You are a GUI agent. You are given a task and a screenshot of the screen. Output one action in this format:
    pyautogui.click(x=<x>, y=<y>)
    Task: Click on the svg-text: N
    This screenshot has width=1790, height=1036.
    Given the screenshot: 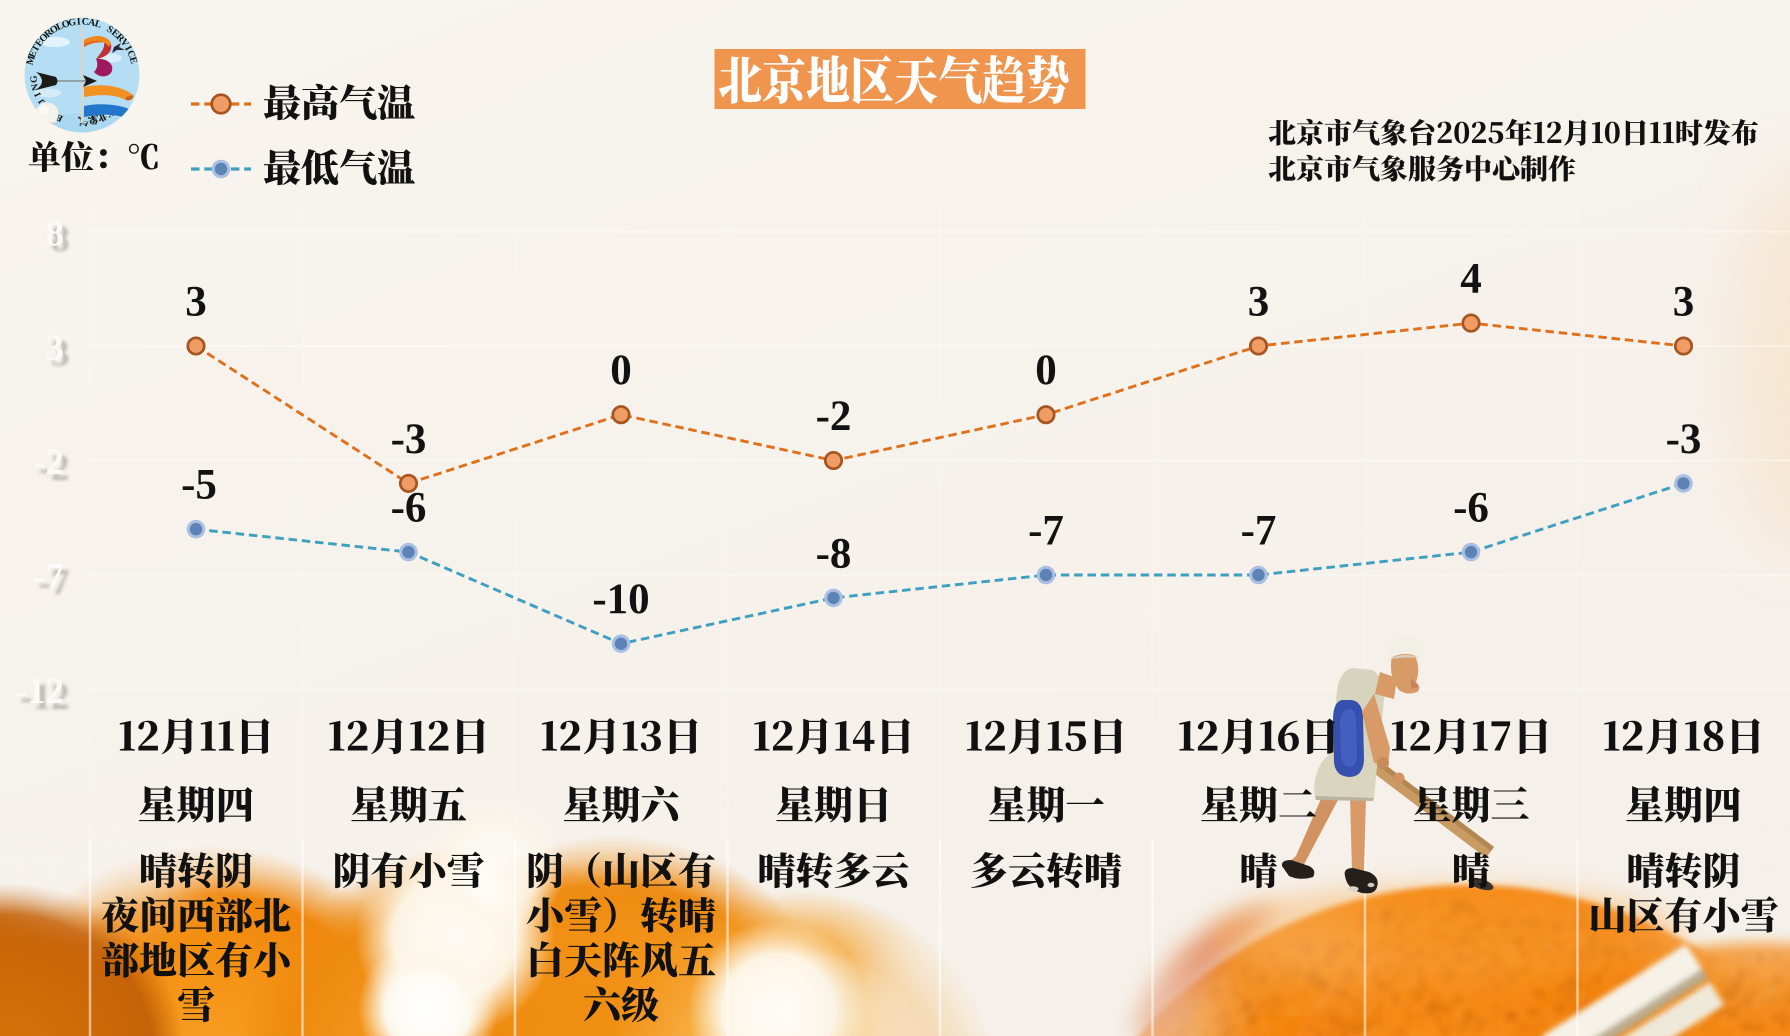 What is the action you would take?
    pyautogui.click(x=35, y=86)
    